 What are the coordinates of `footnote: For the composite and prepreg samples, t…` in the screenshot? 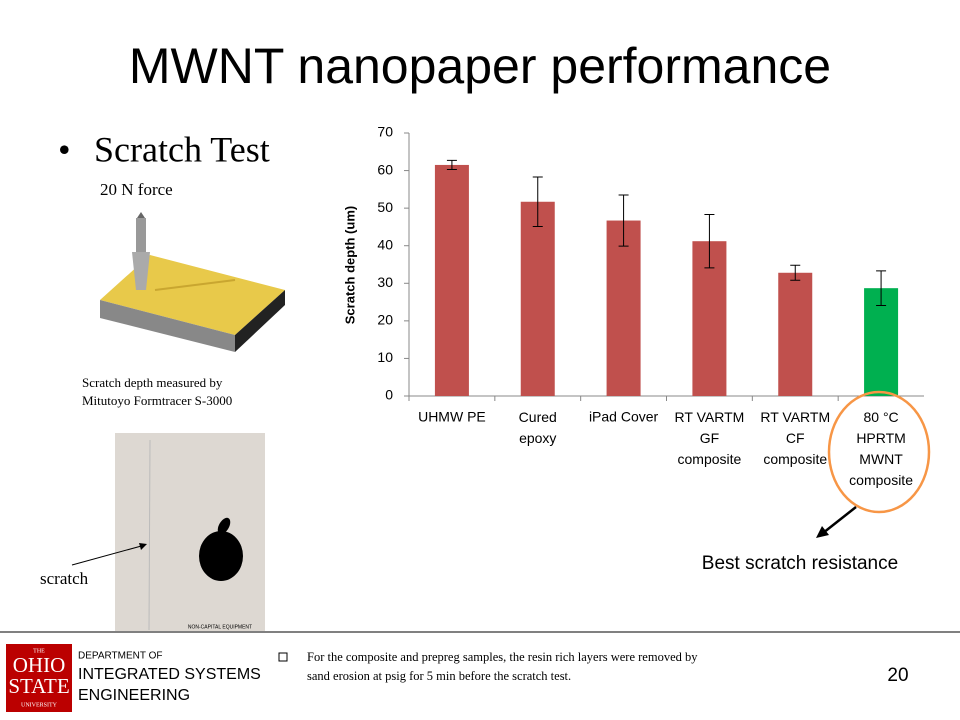 It's located at (502, 657).